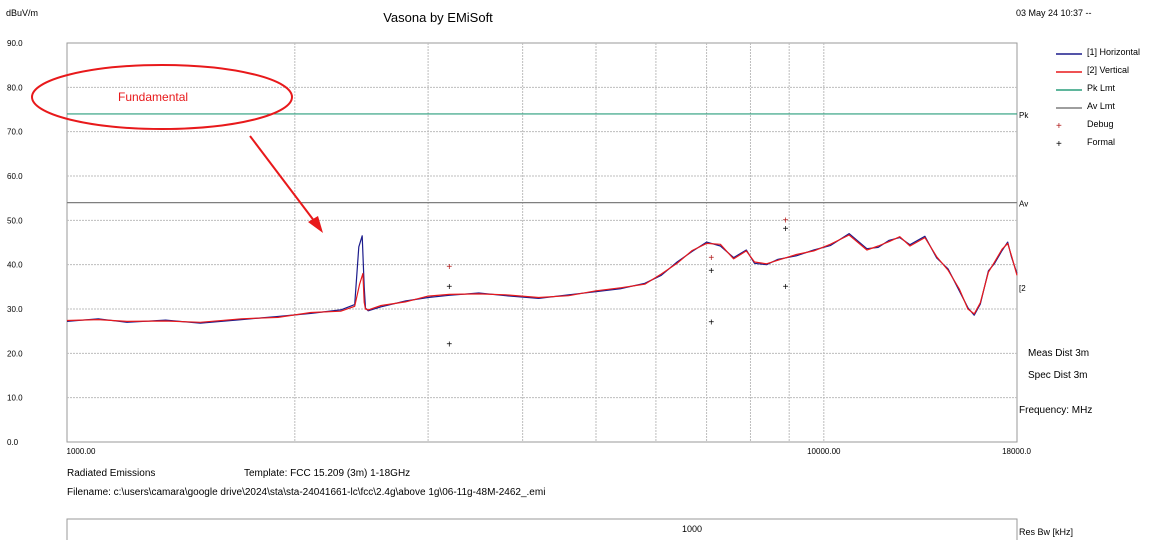 The image size is (1161, 545). I want to click on y-unit-label: dBuV/m, so click(22, 13).